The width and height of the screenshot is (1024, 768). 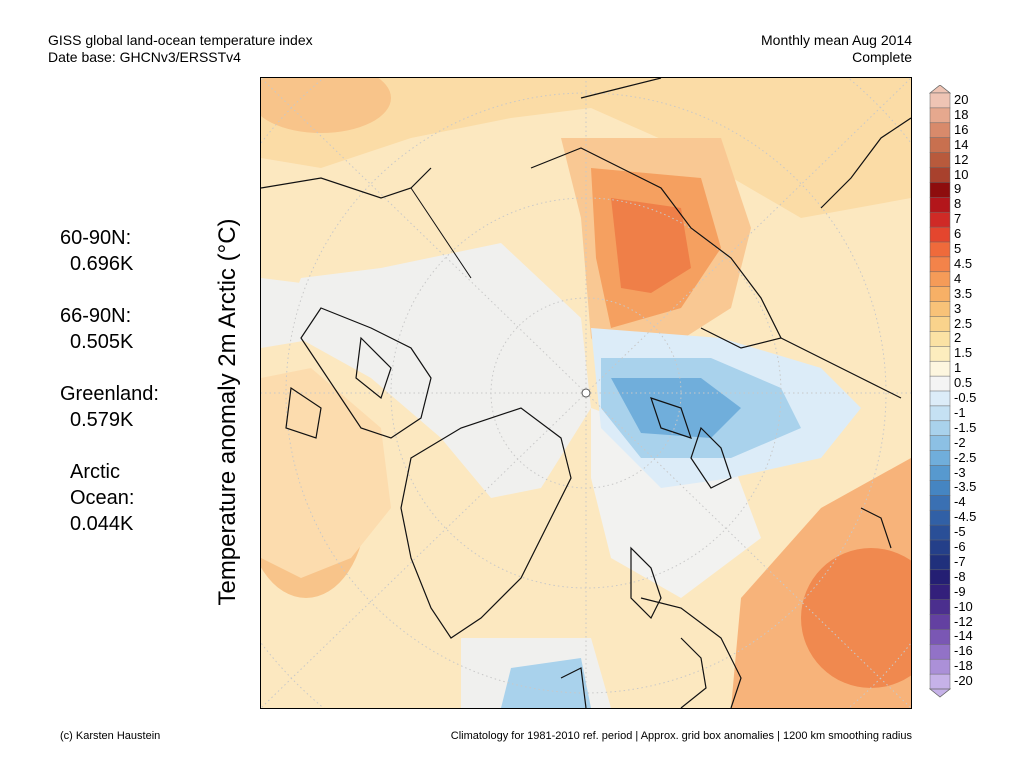 What do you see at coordinates (346, 183) in the screenshot?
I see `alaska-coast` at bounding box center [346, 183].